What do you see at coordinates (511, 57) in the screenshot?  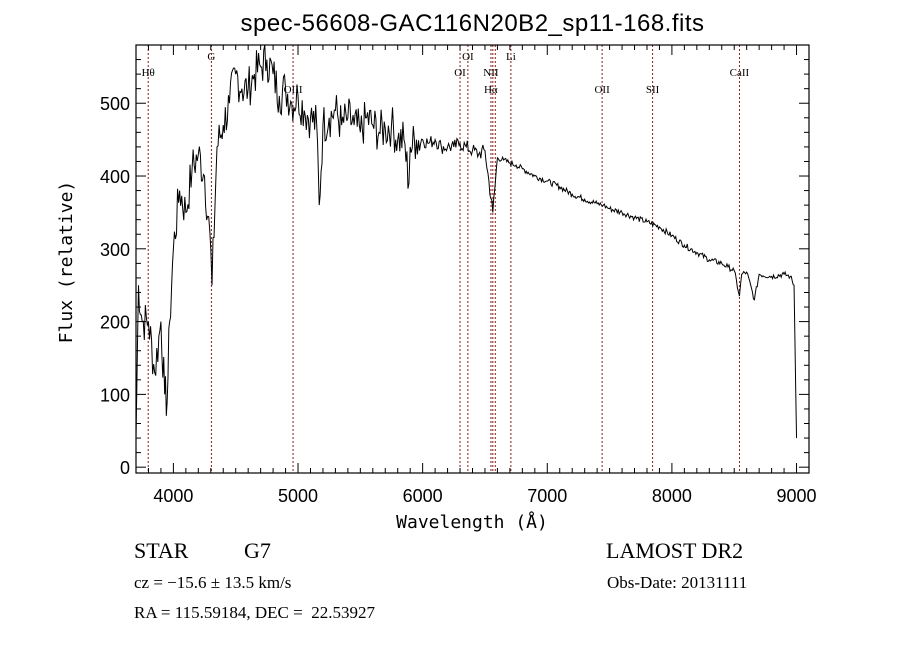 I see `line-label-8: Li` at bounding box center [511, 57].